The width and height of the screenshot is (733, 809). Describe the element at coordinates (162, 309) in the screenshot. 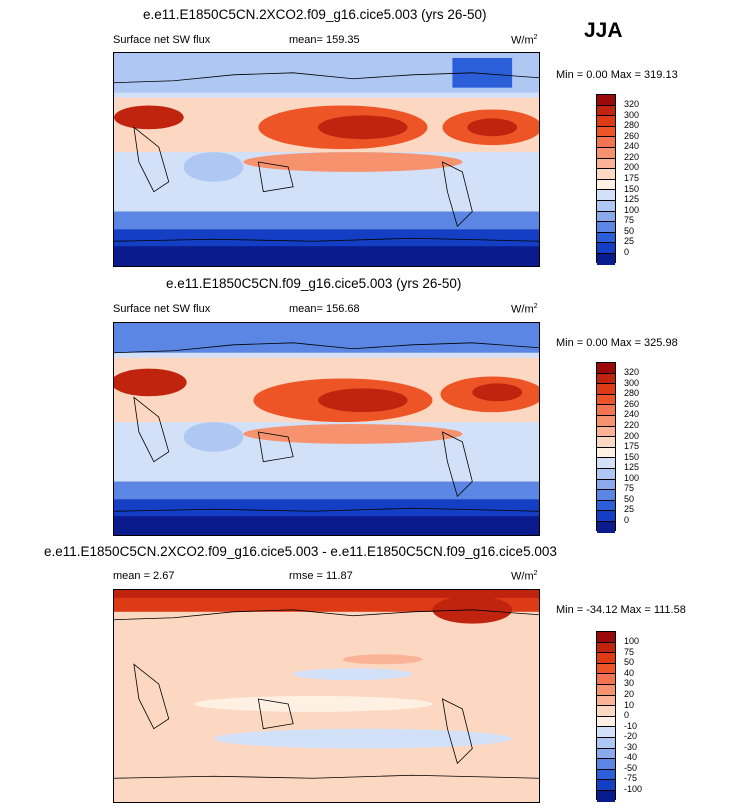

I see `panel2-variable-label: Surface net SW flux` at that location.